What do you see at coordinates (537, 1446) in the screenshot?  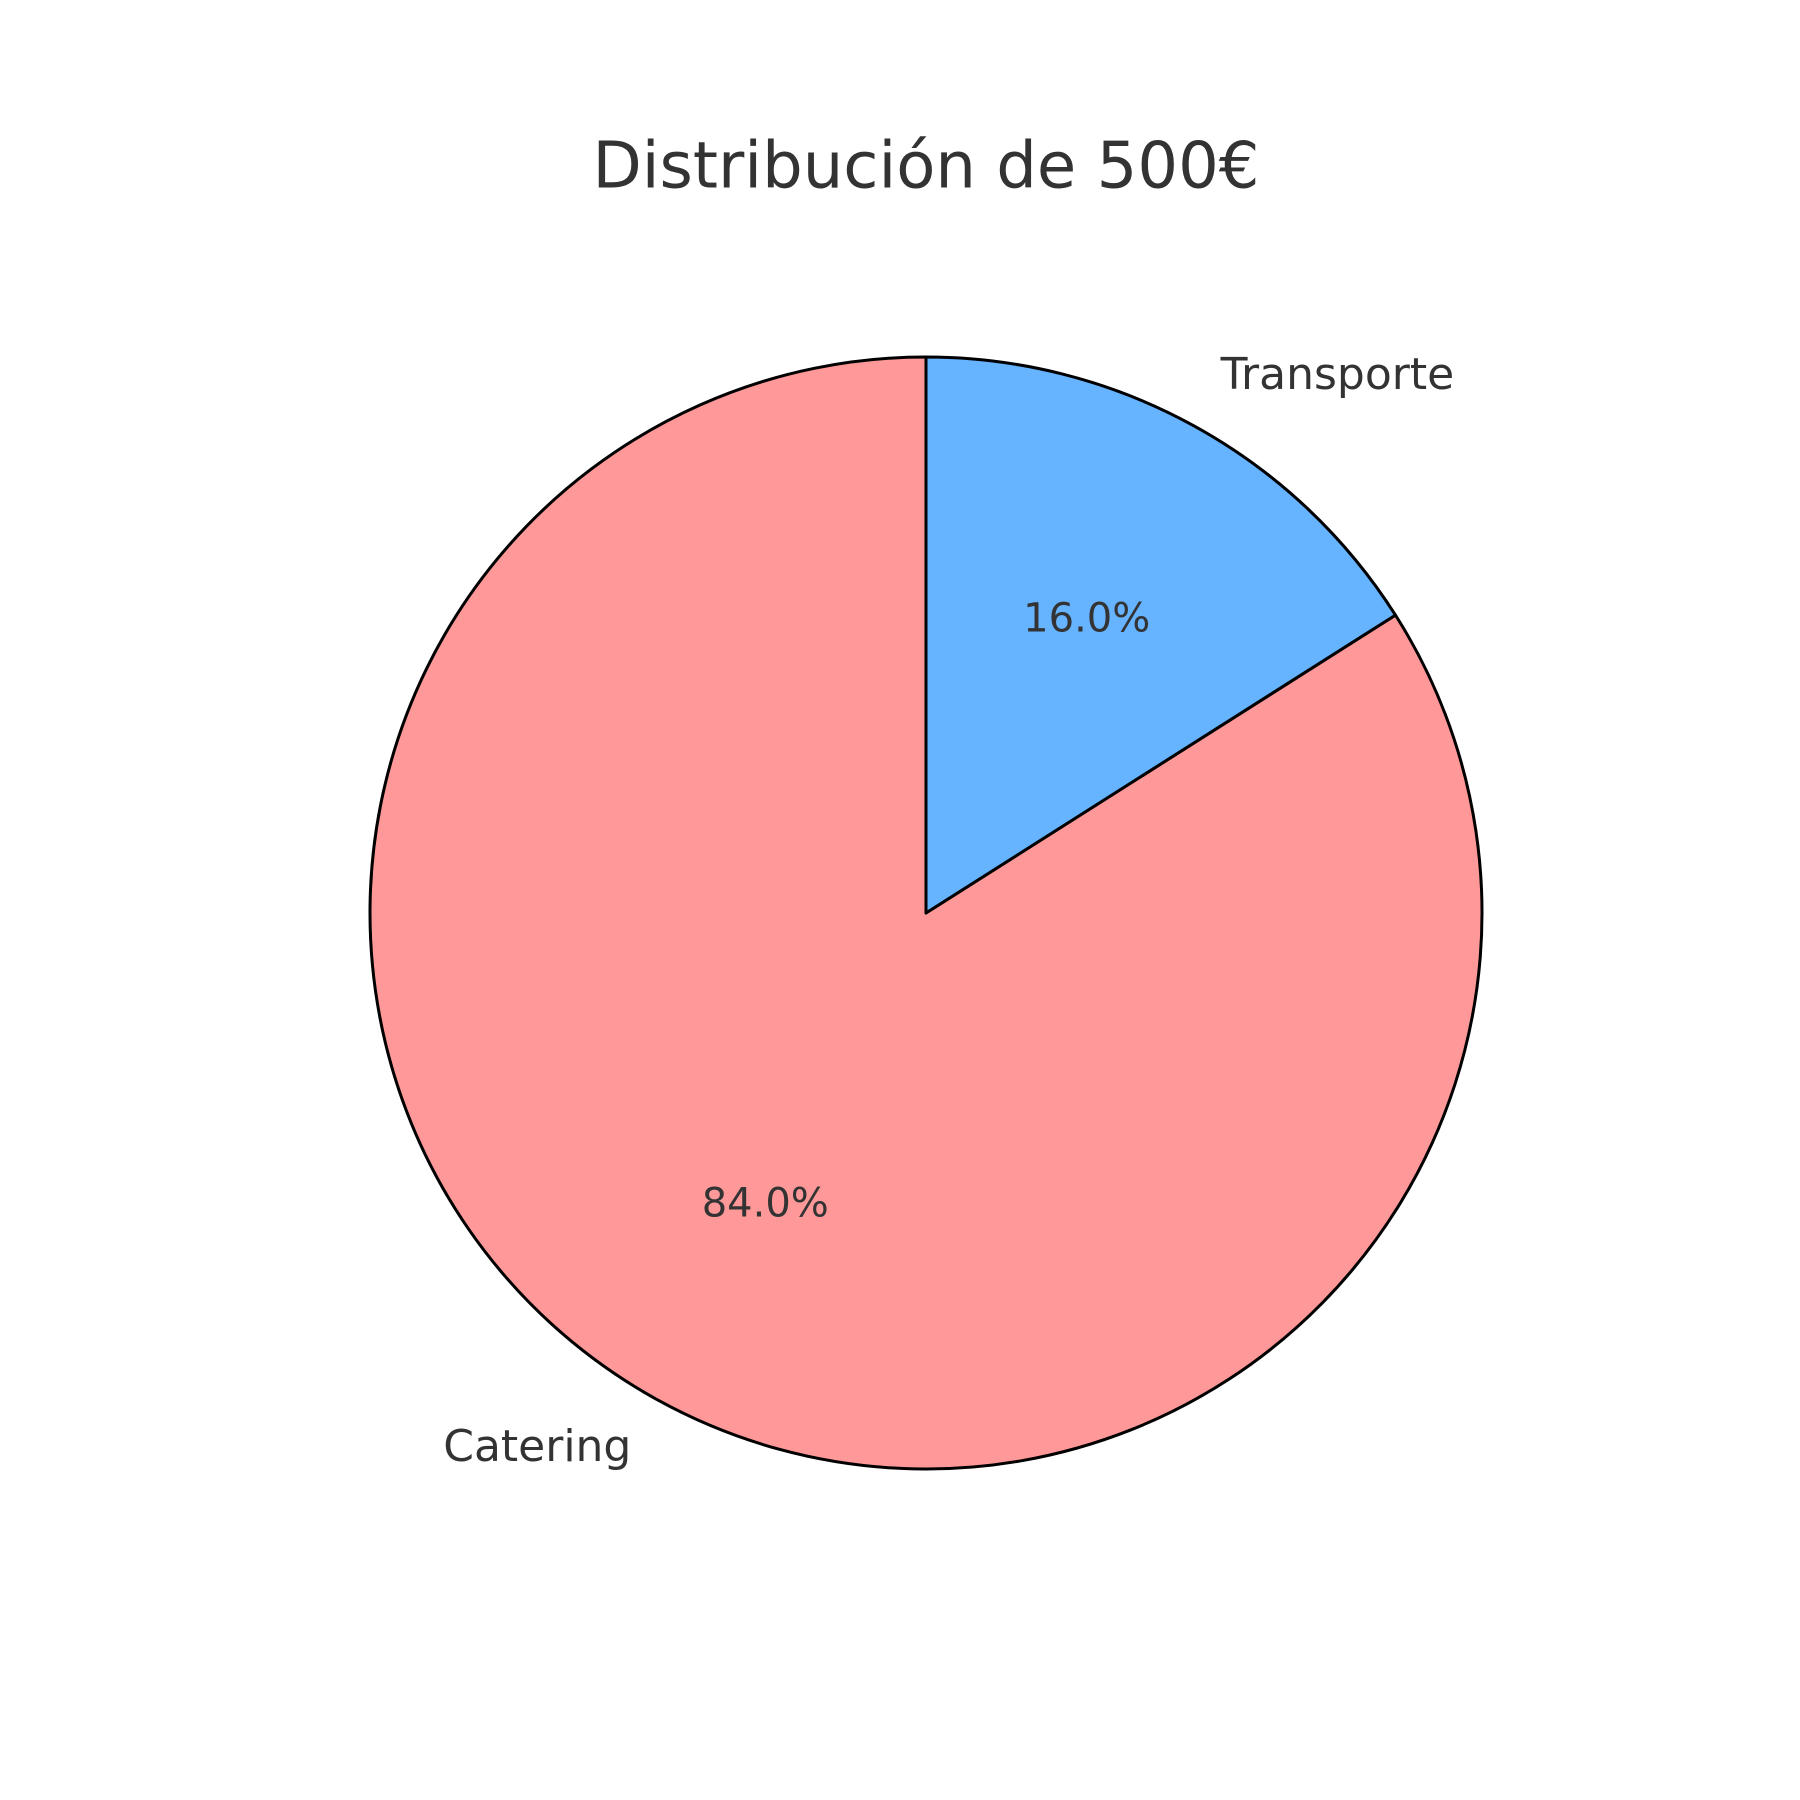 I see `slice-label: Catering` at bounding box center [537, 1446].